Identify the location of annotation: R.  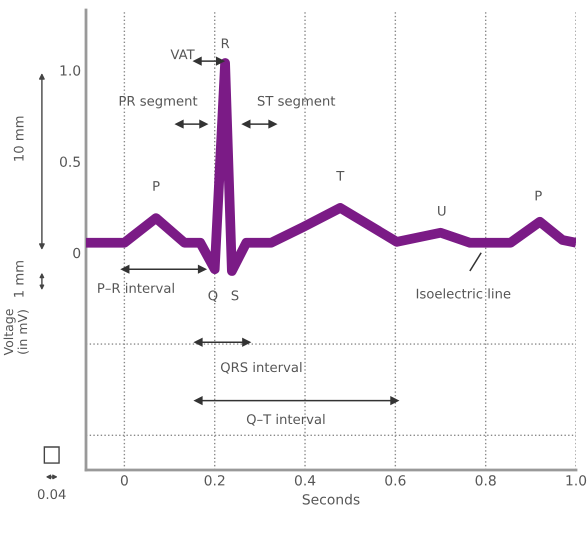
(226, 43).